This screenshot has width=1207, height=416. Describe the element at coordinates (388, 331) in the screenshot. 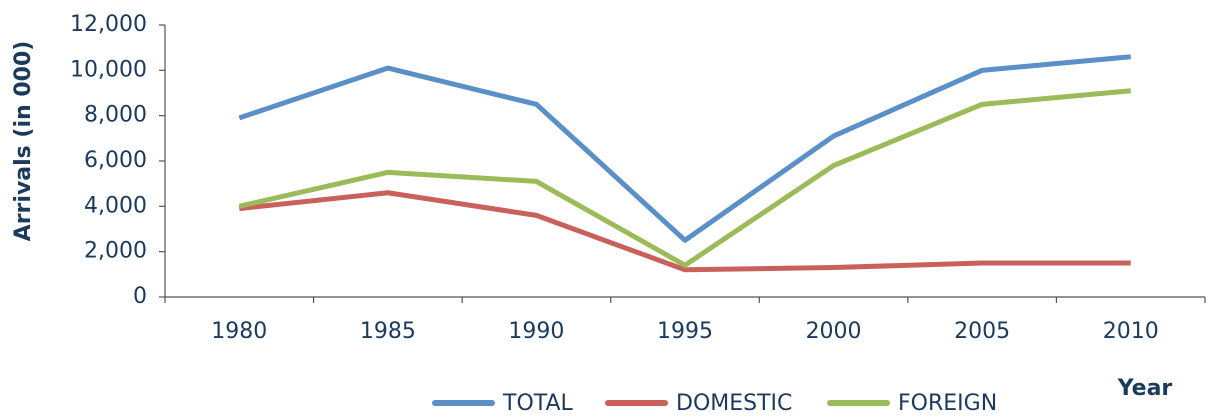

I see `x-tick-label: 1985` at that location.